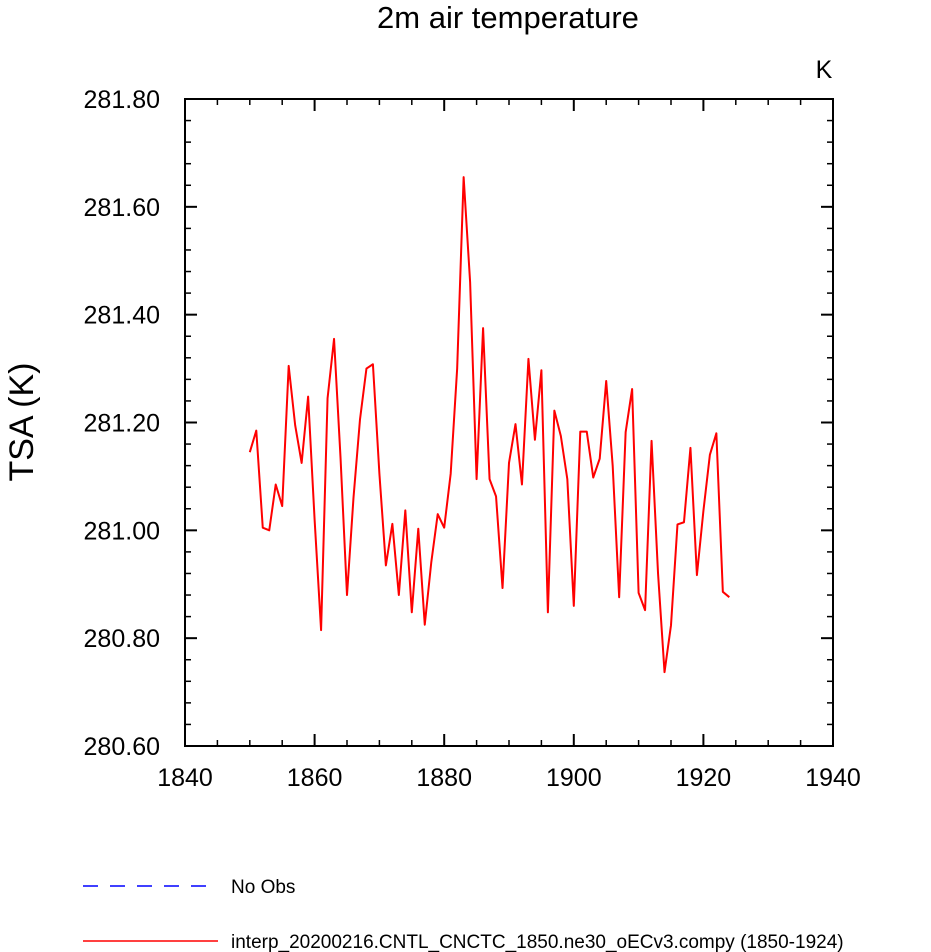 The image size is (931, 952). I want to click on x-tick-label: 1900, so click(574, 778).